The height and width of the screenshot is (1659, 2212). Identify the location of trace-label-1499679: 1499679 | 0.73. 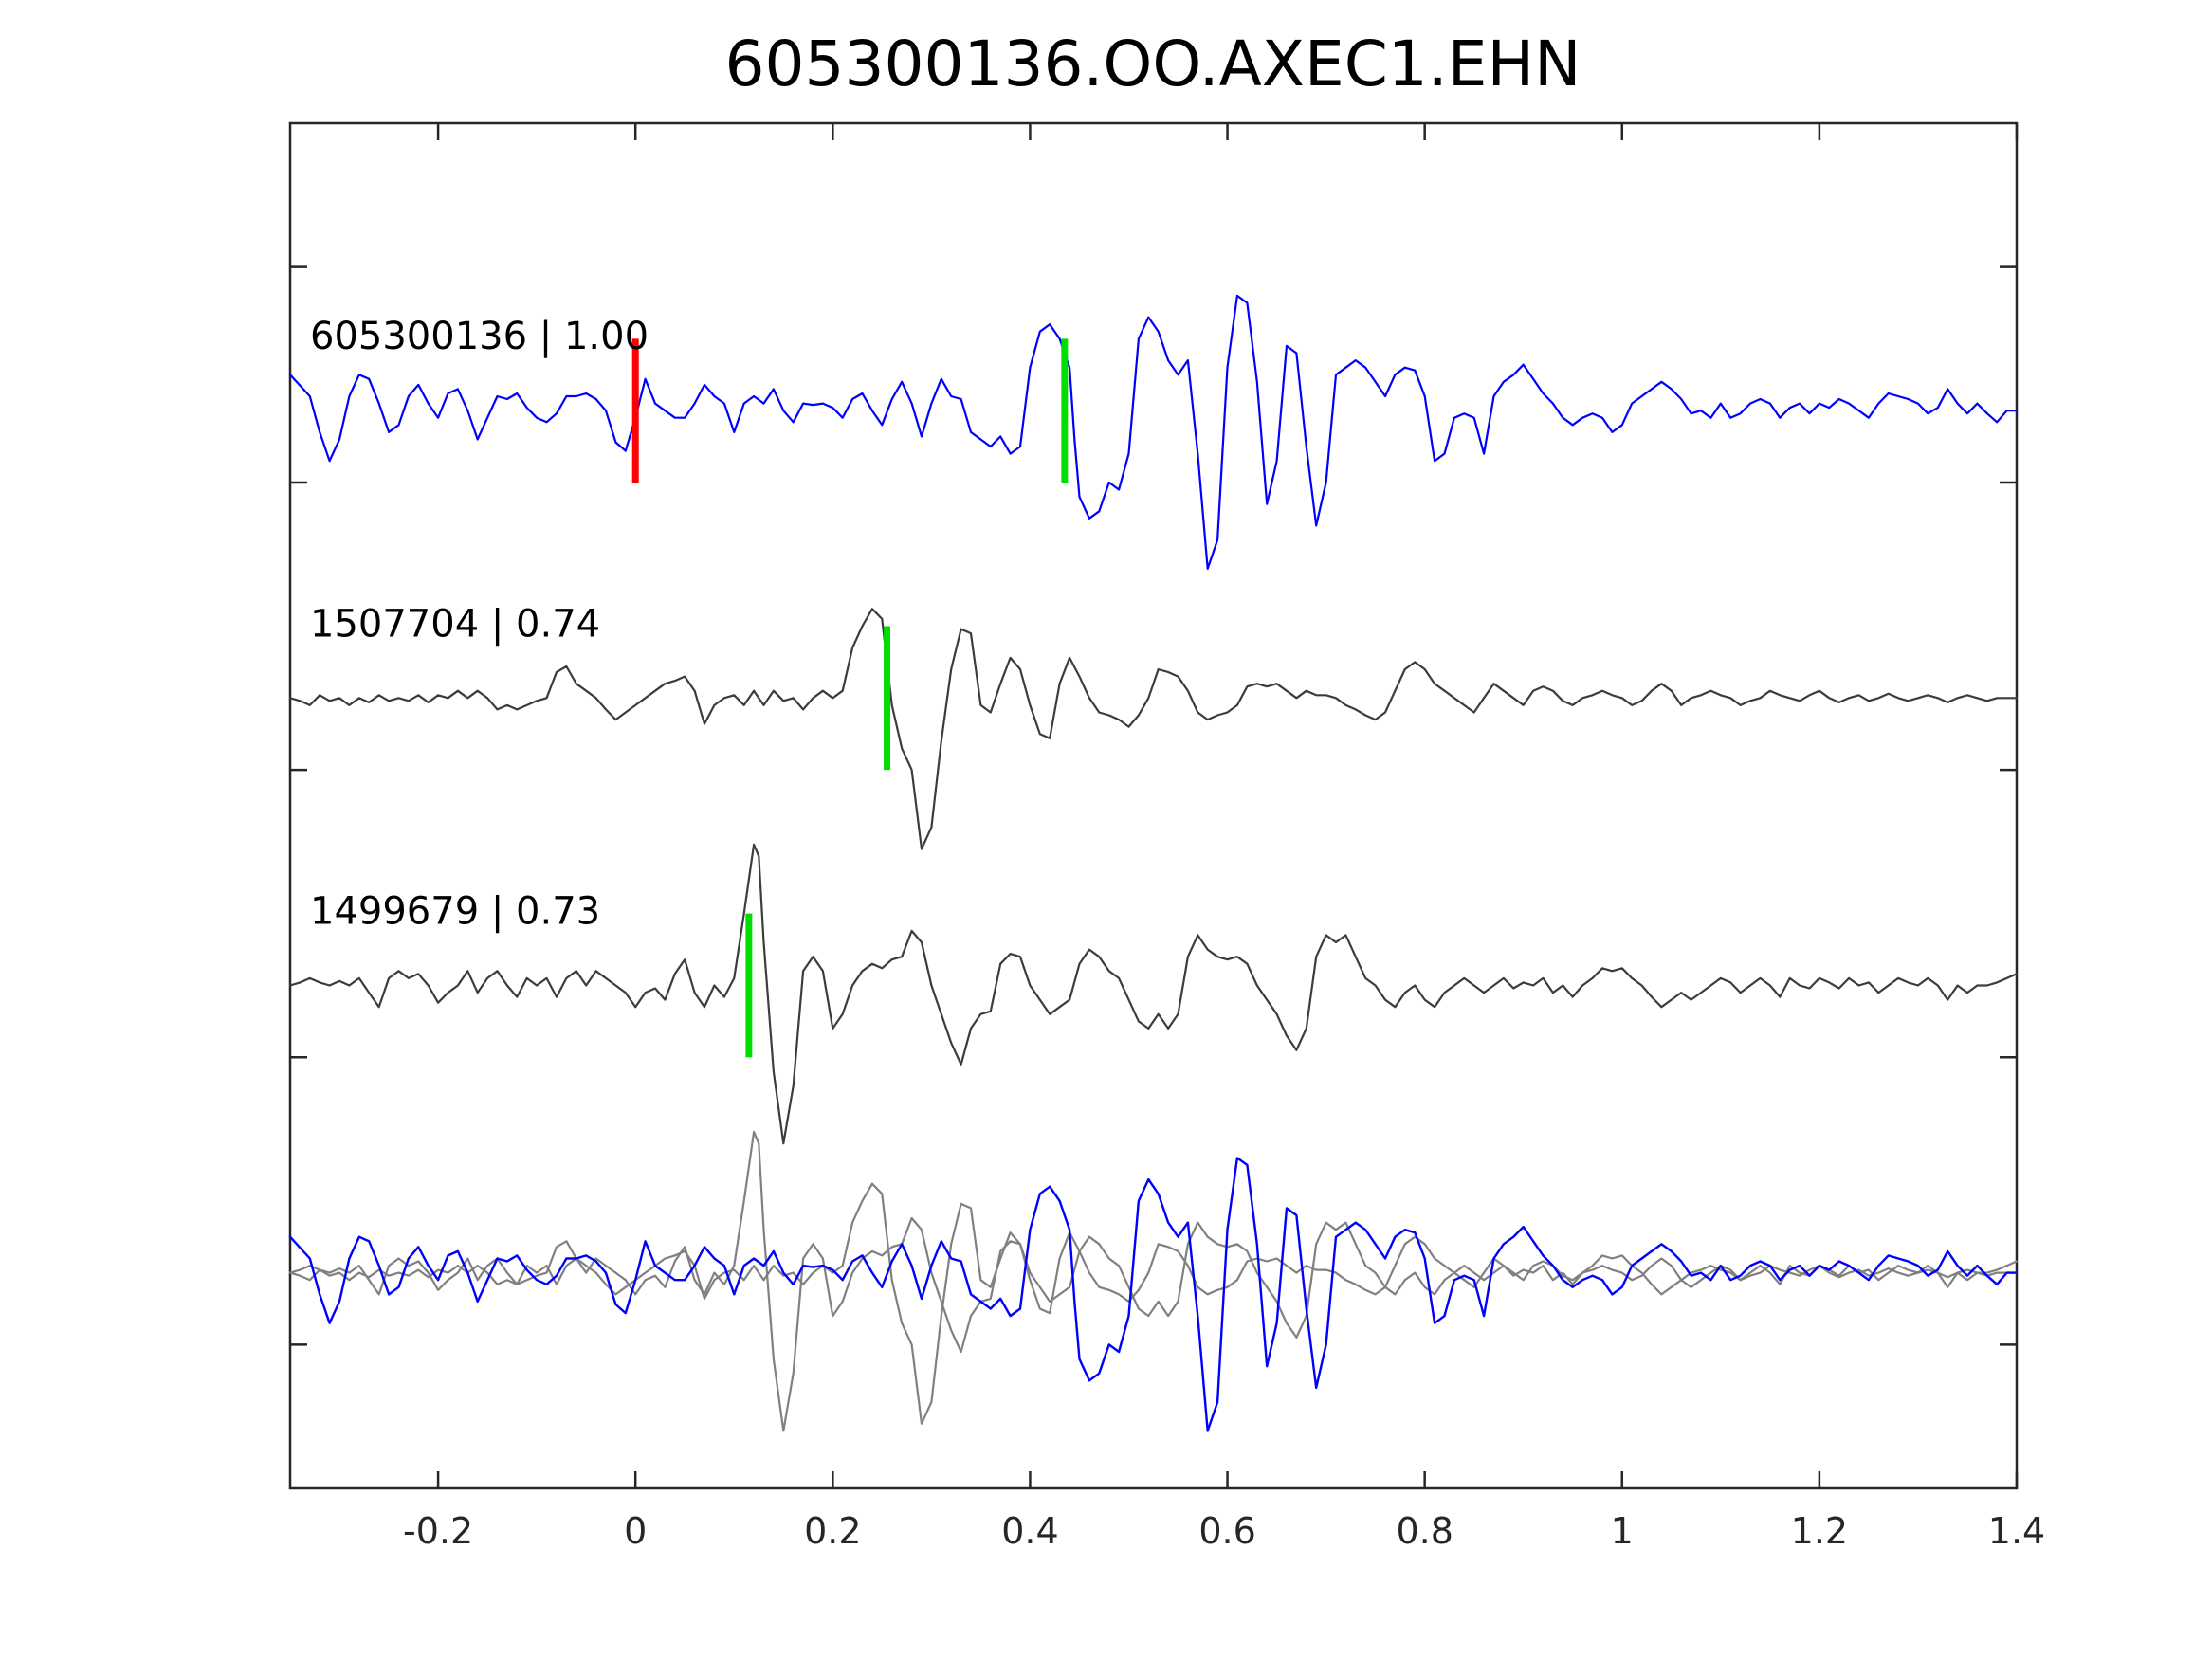
(455, 911).